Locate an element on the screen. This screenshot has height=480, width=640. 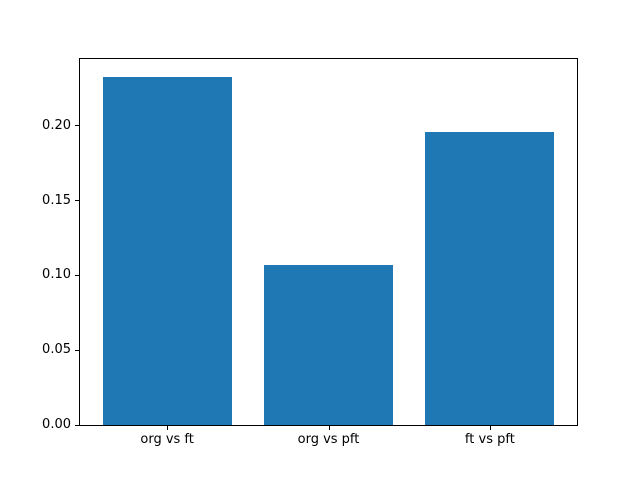
y-tick-label: 0.15 is located at coordinates (56, 200).